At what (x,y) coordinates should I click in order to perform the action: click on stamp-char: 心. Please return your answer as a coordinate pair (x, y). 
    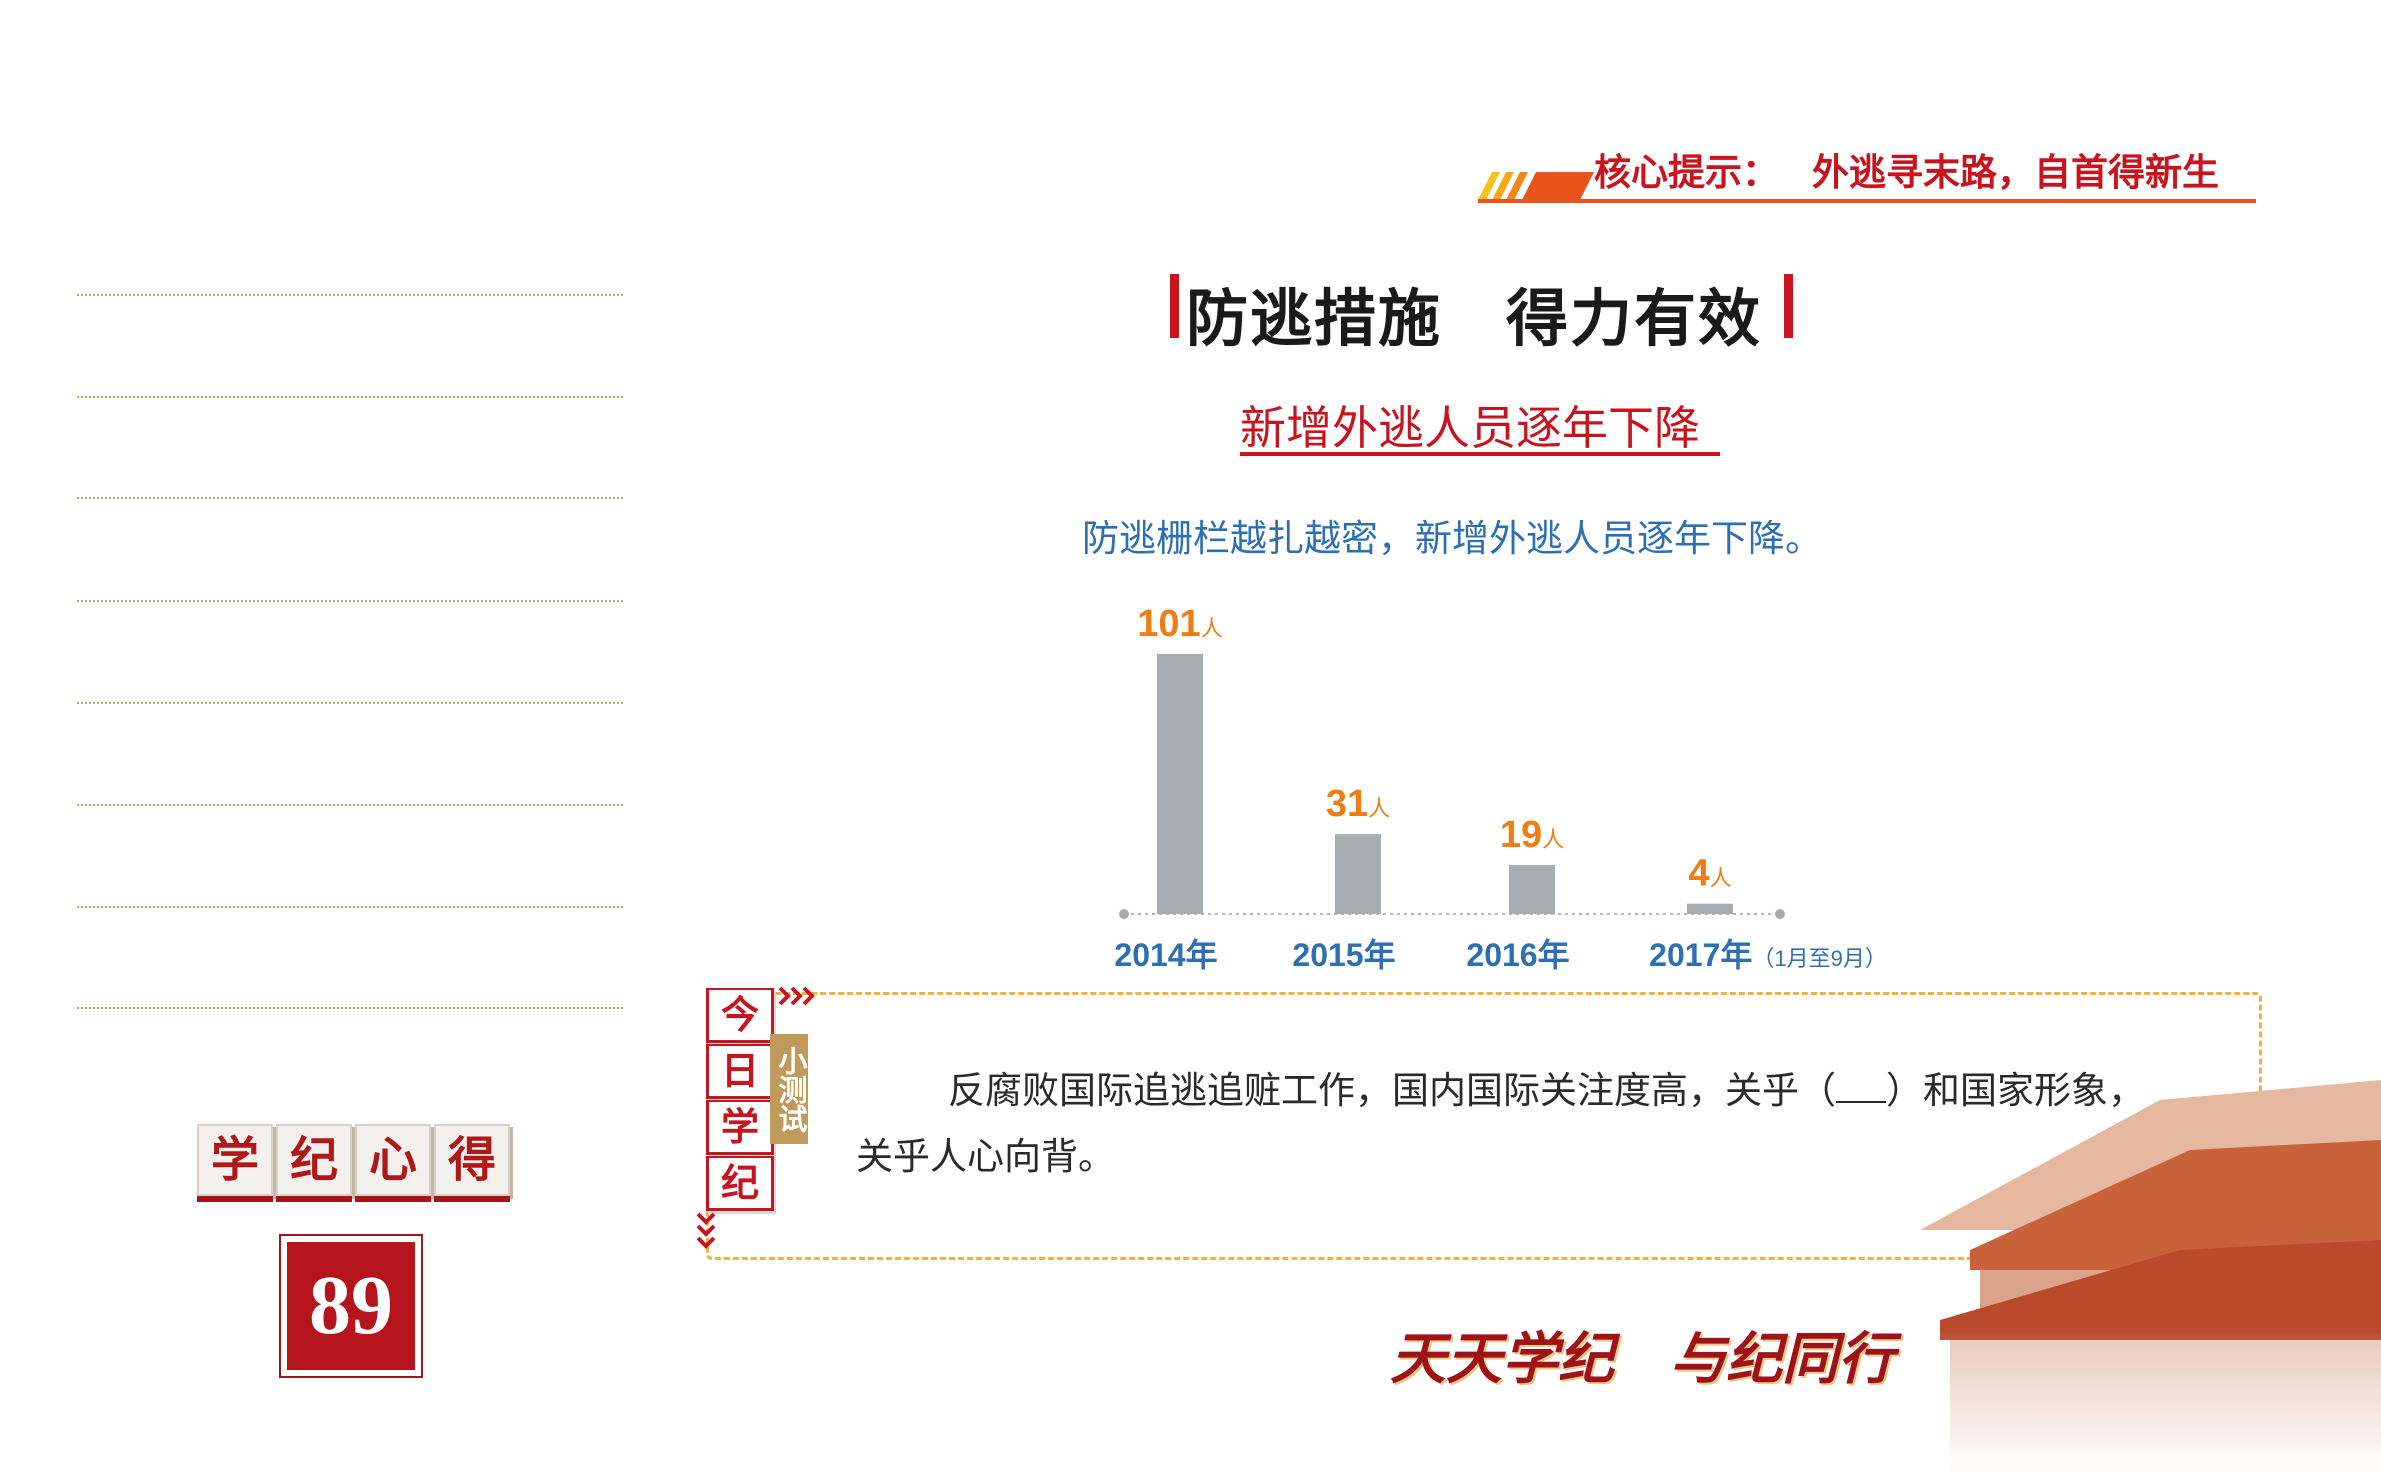
    Looking at the image, I should click on (393, 1163).